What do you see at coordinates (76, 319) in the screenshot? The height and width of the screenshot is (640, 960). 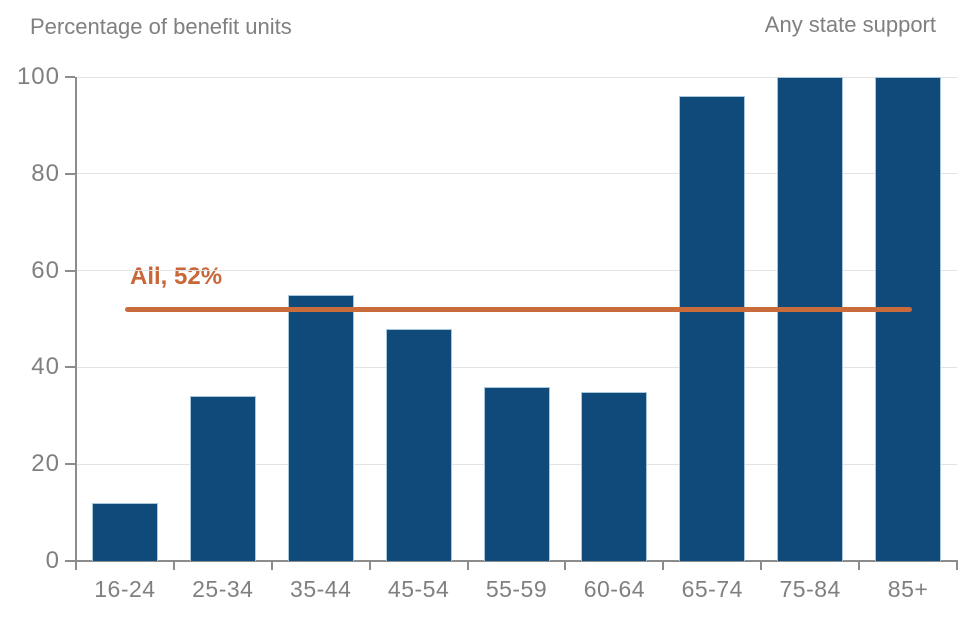 I see `y-axis-line` at bounding box center [76, 319].